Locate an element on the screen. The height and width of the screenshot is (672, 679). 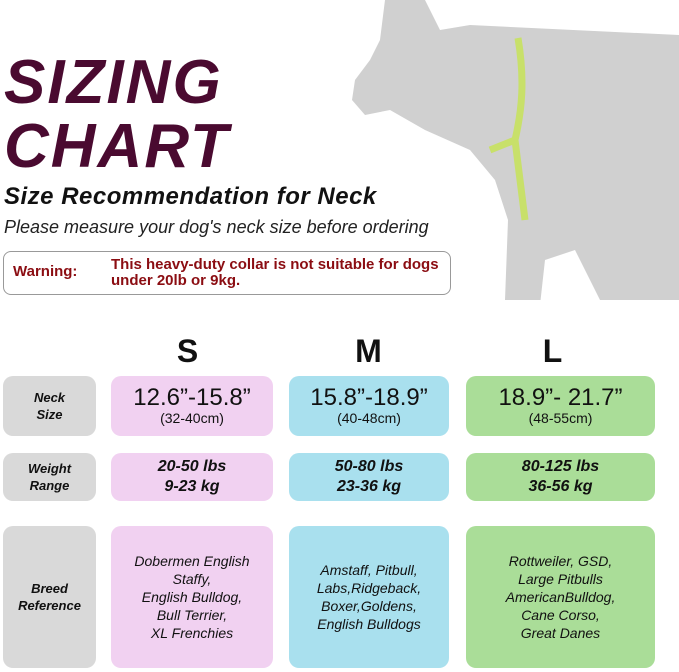
weight-lbs: 80-125 lbs is located at coordinates (560, 466).